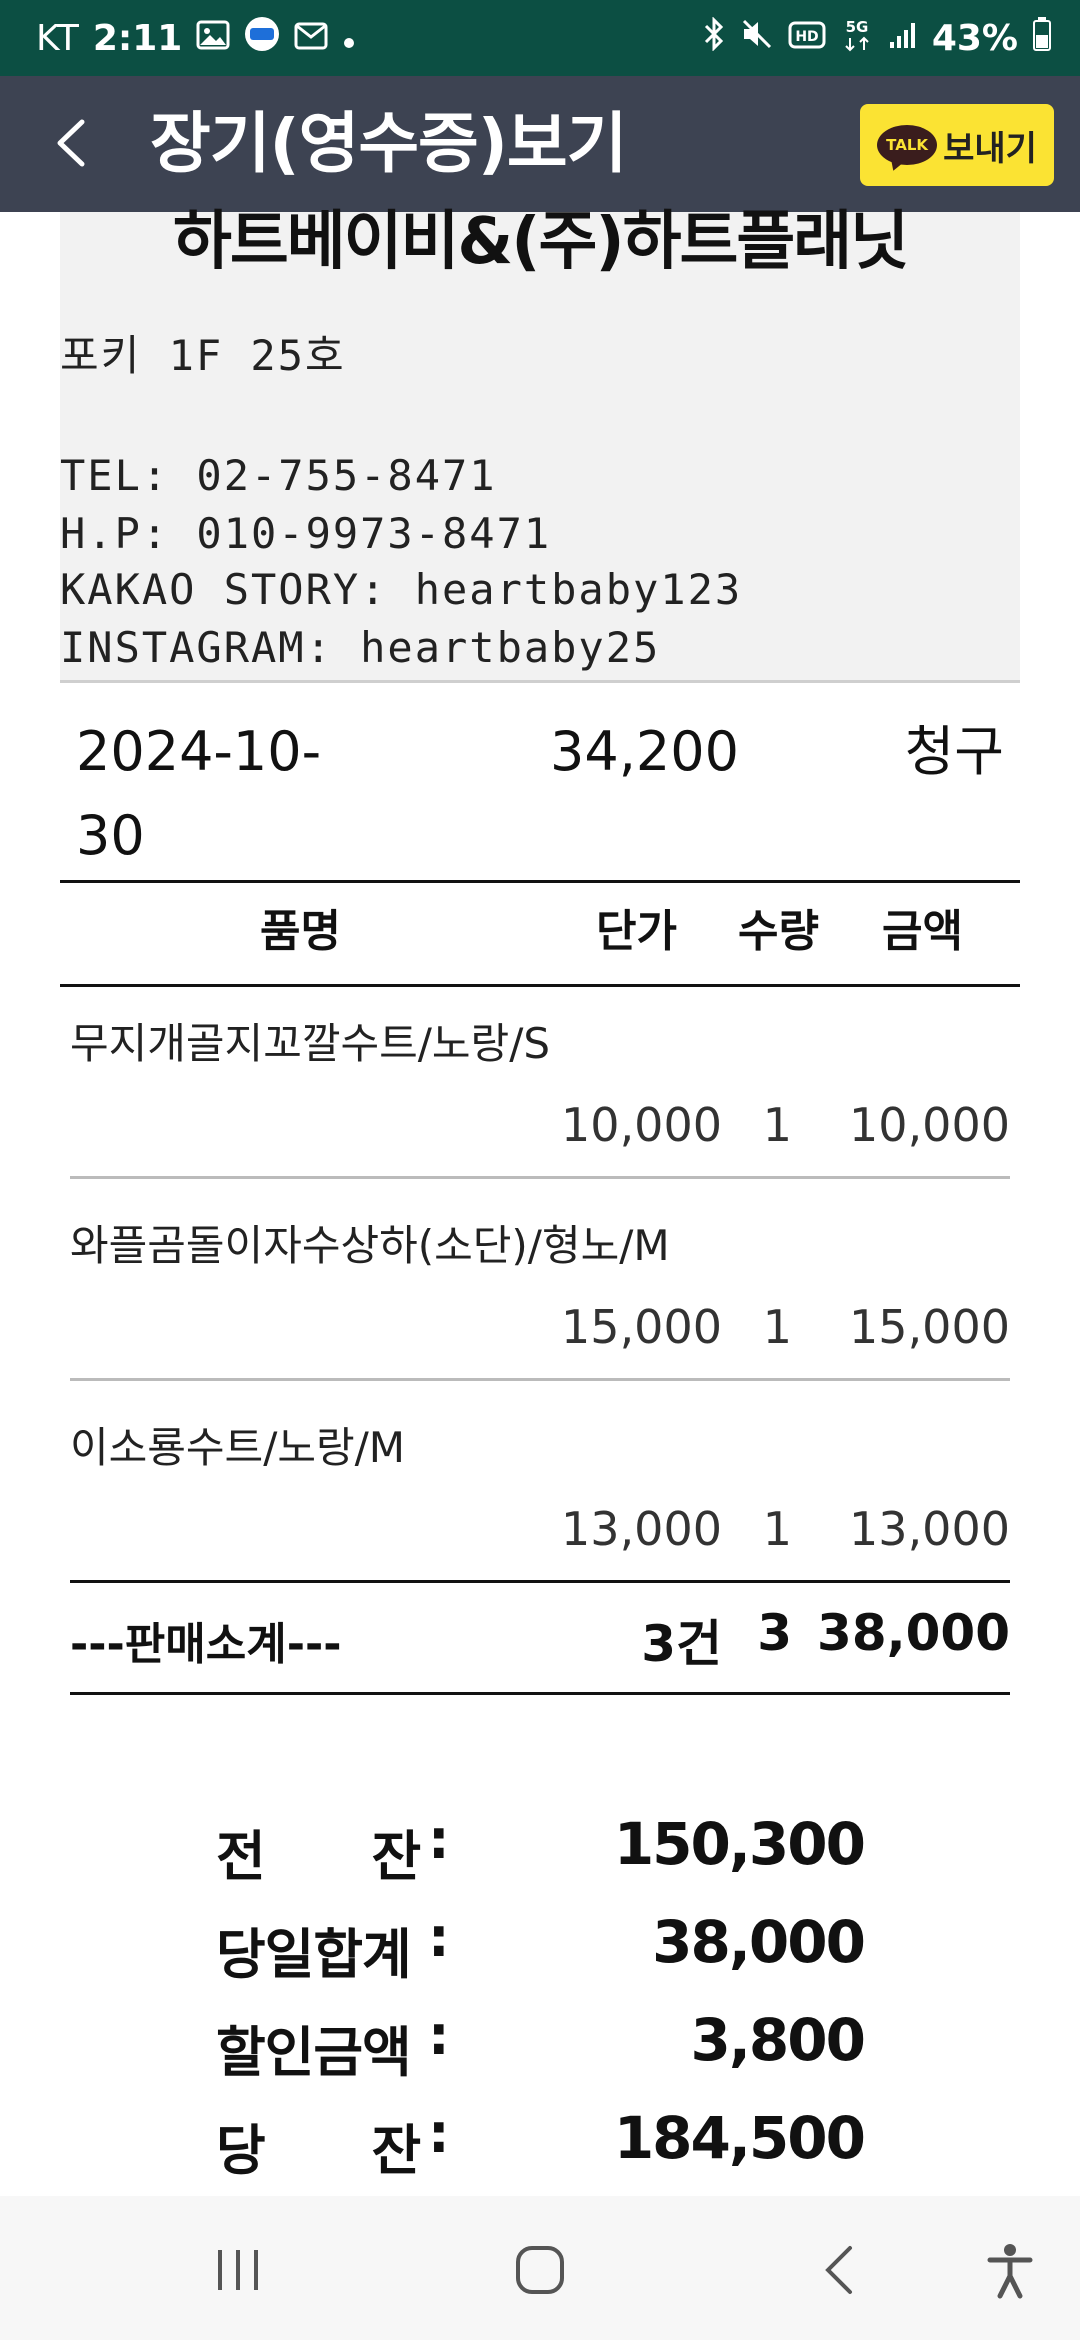  What do you see at coordinates (541, 242) in the screenshot?
I see `shop-name: 하트베이비&(주)하트플래닛` at bounding box center [541, 242].